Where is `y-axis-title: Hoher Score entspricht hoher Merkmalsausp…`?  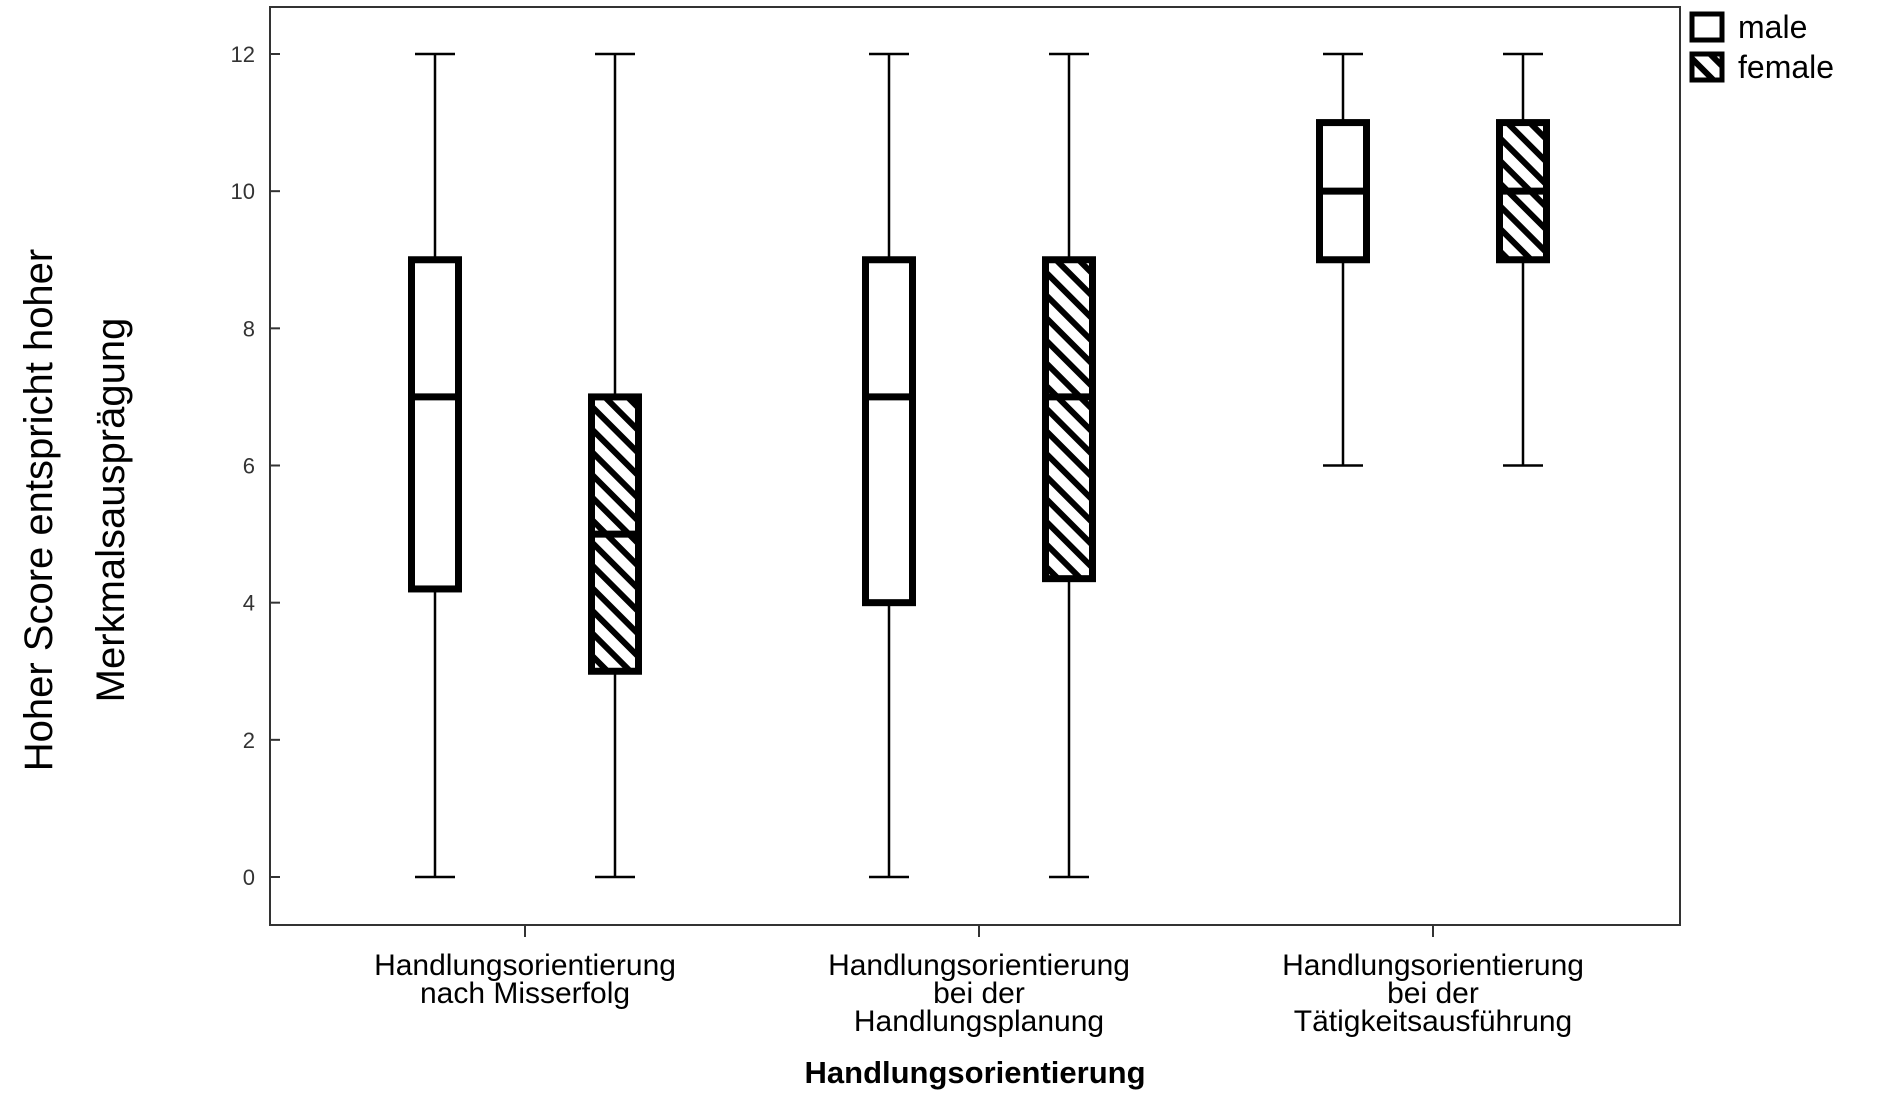
y-axis-title: Hoher Score entspricht hoher Merkmalsausp… is located at coordinates (75, 510).